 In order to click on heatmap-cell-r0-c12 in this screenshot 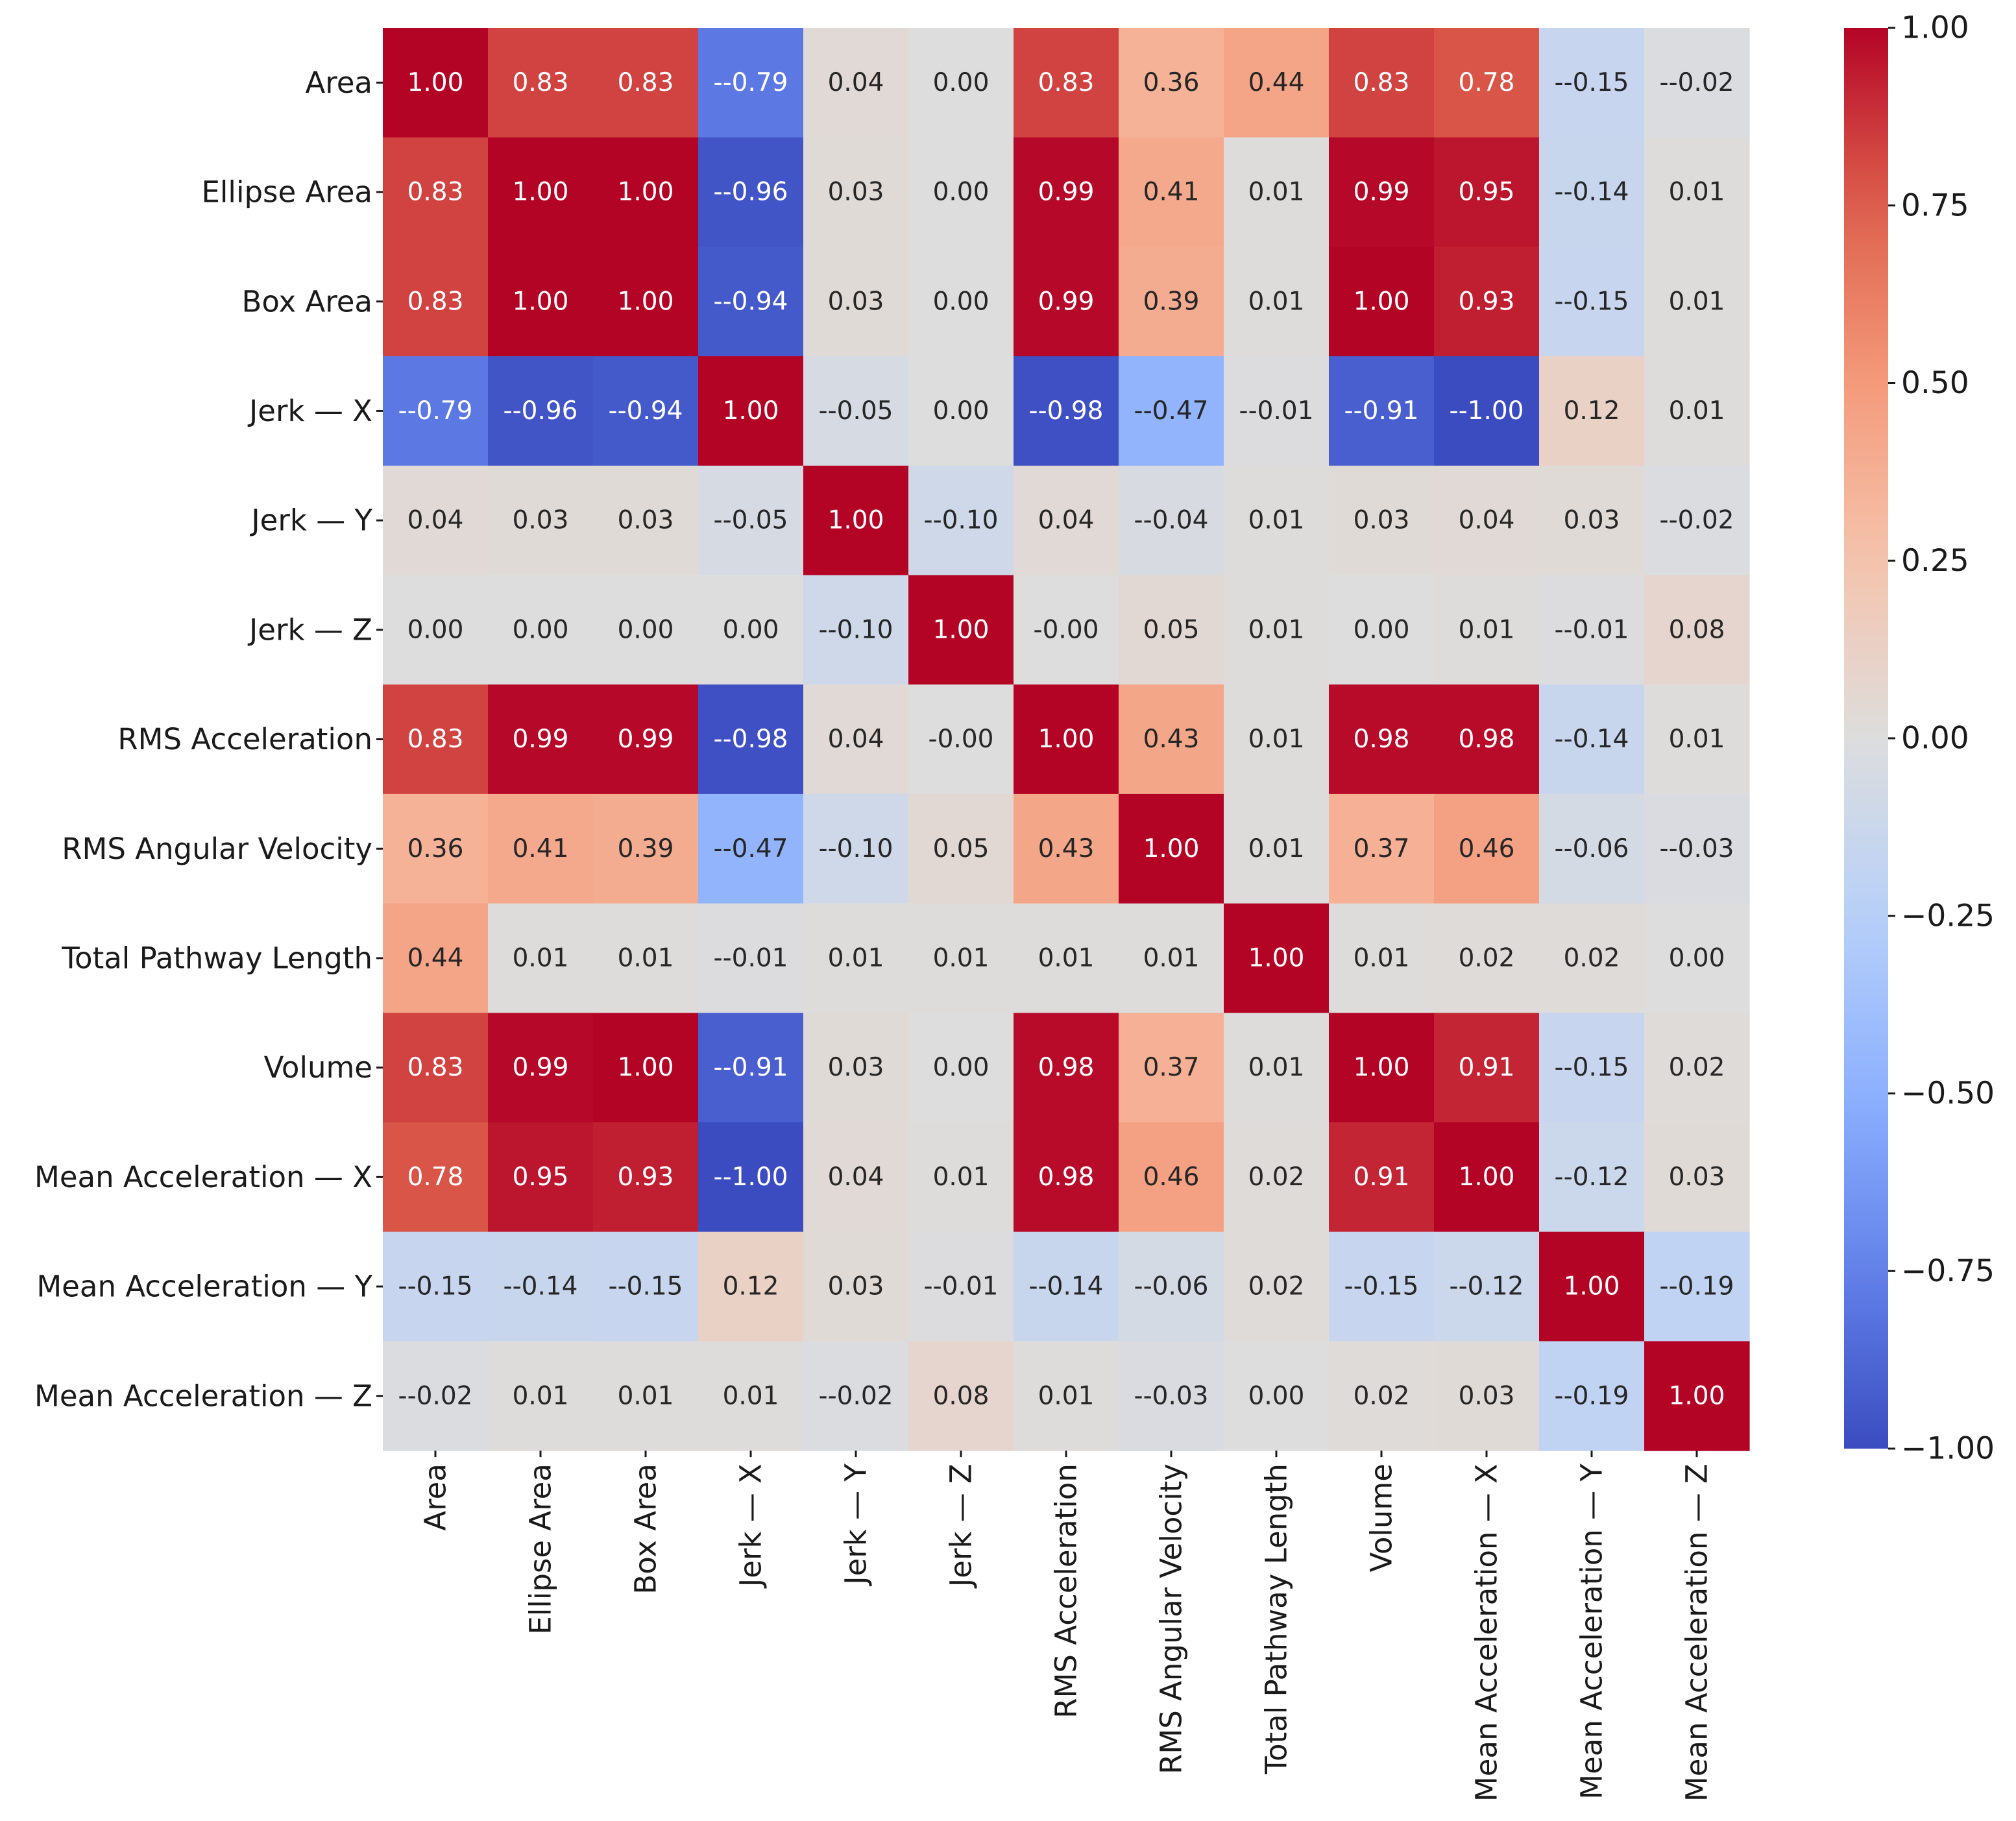, I will do `click(1697, 83)`.